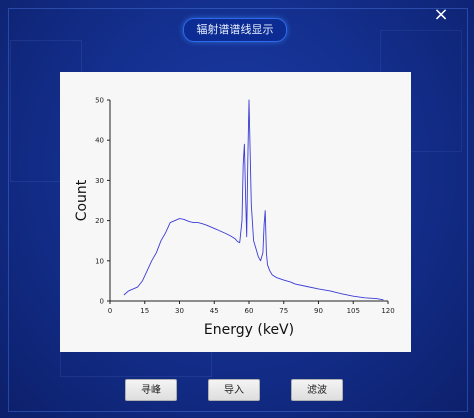 This screenshot has height=418, width=474. What do you see at coordinates (318, 311) in the screenshot?
I see `x-tick-label: 90` at bounding box center [318, 311].